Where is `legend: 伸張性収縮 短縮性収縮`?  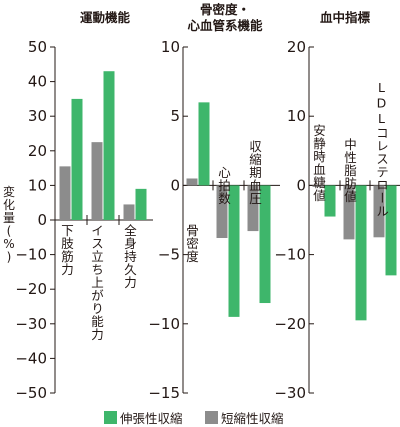
legend: 伸張性収縮 短縮性収縮 is located at coordinates (200, 417).